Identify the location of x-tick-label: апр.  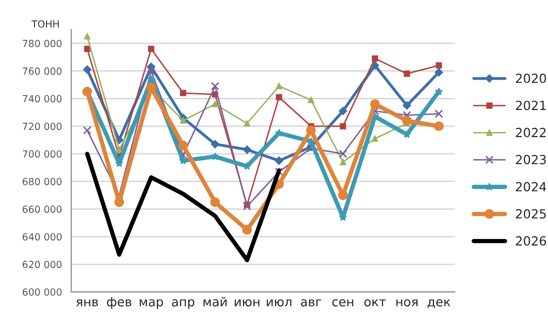
(183, 304).